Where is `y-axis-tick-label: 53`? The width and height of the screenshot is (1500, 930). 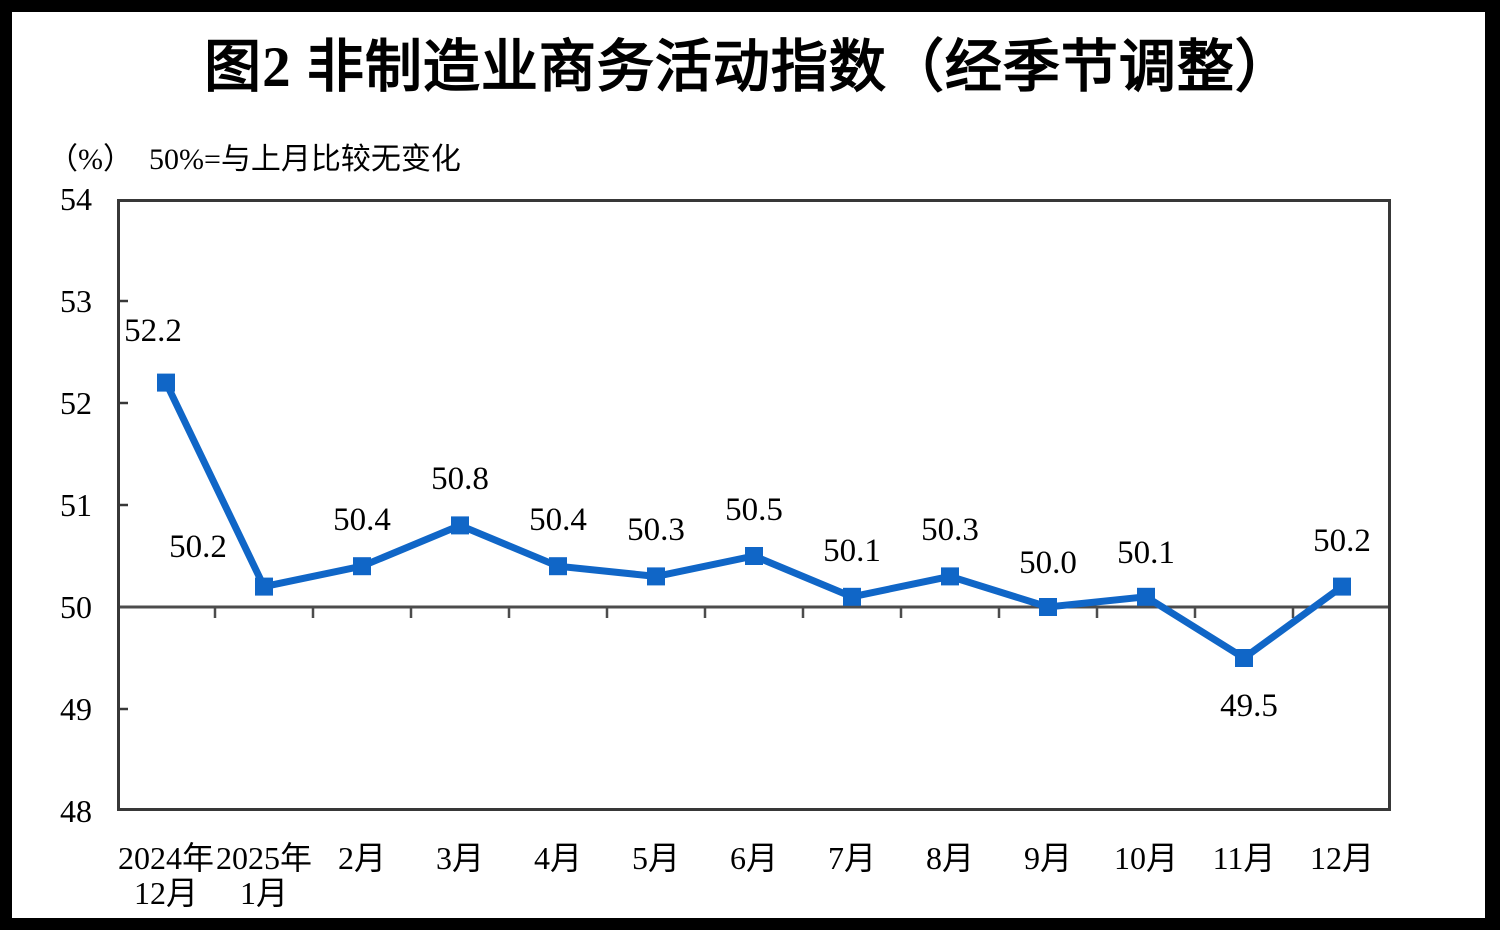 y-axis-tick-label: 53 is located at coordinates (76, 301).